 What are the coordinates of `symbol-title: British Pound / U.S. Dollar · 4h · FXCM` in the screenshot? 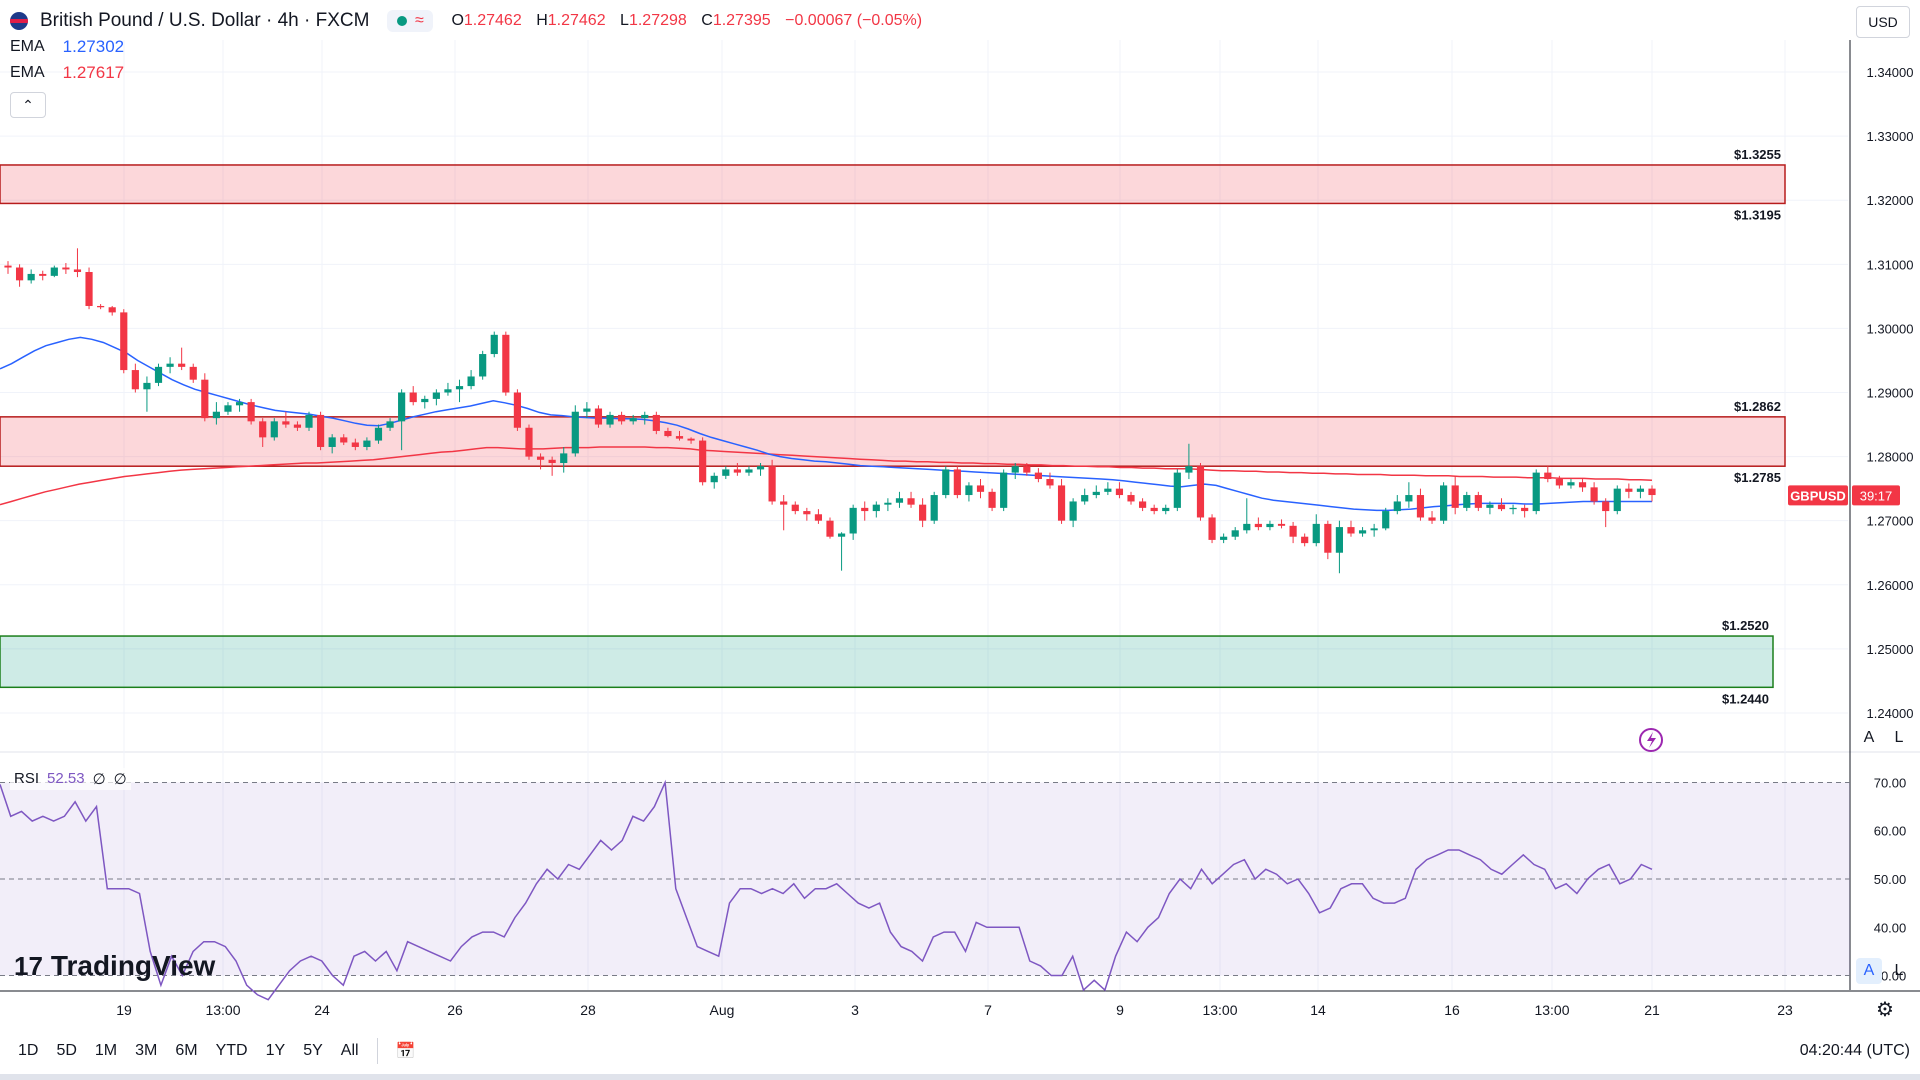 It's located at (205, 20).